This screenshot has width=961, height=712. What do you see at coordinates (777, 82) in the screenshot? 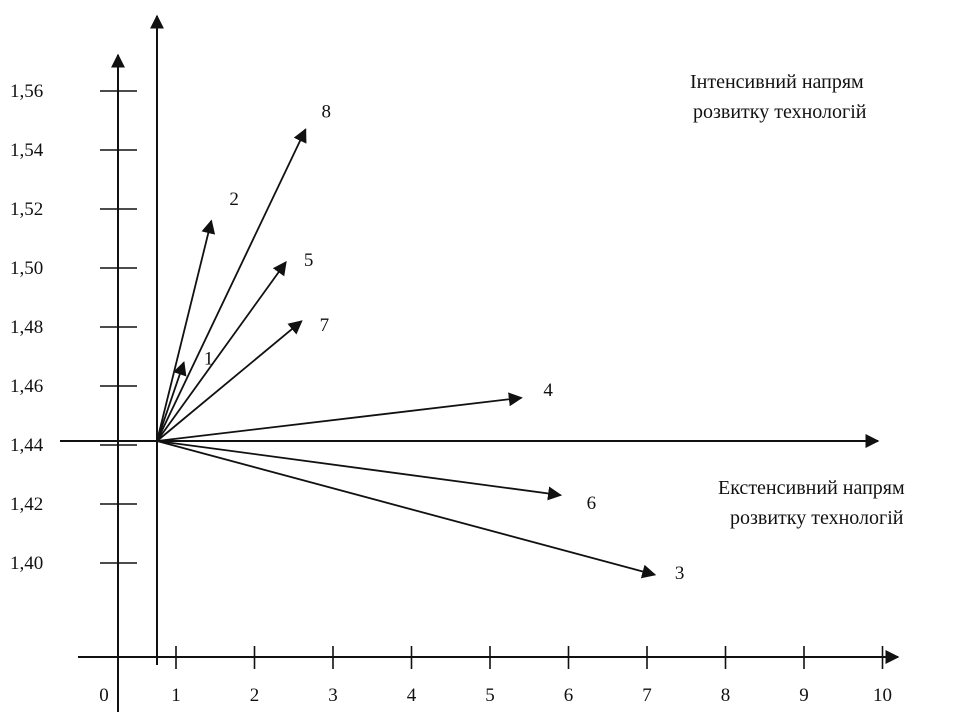
I see `intensive-caption-line1: Інтенсивний напрям` at bounding box center [777, 82].